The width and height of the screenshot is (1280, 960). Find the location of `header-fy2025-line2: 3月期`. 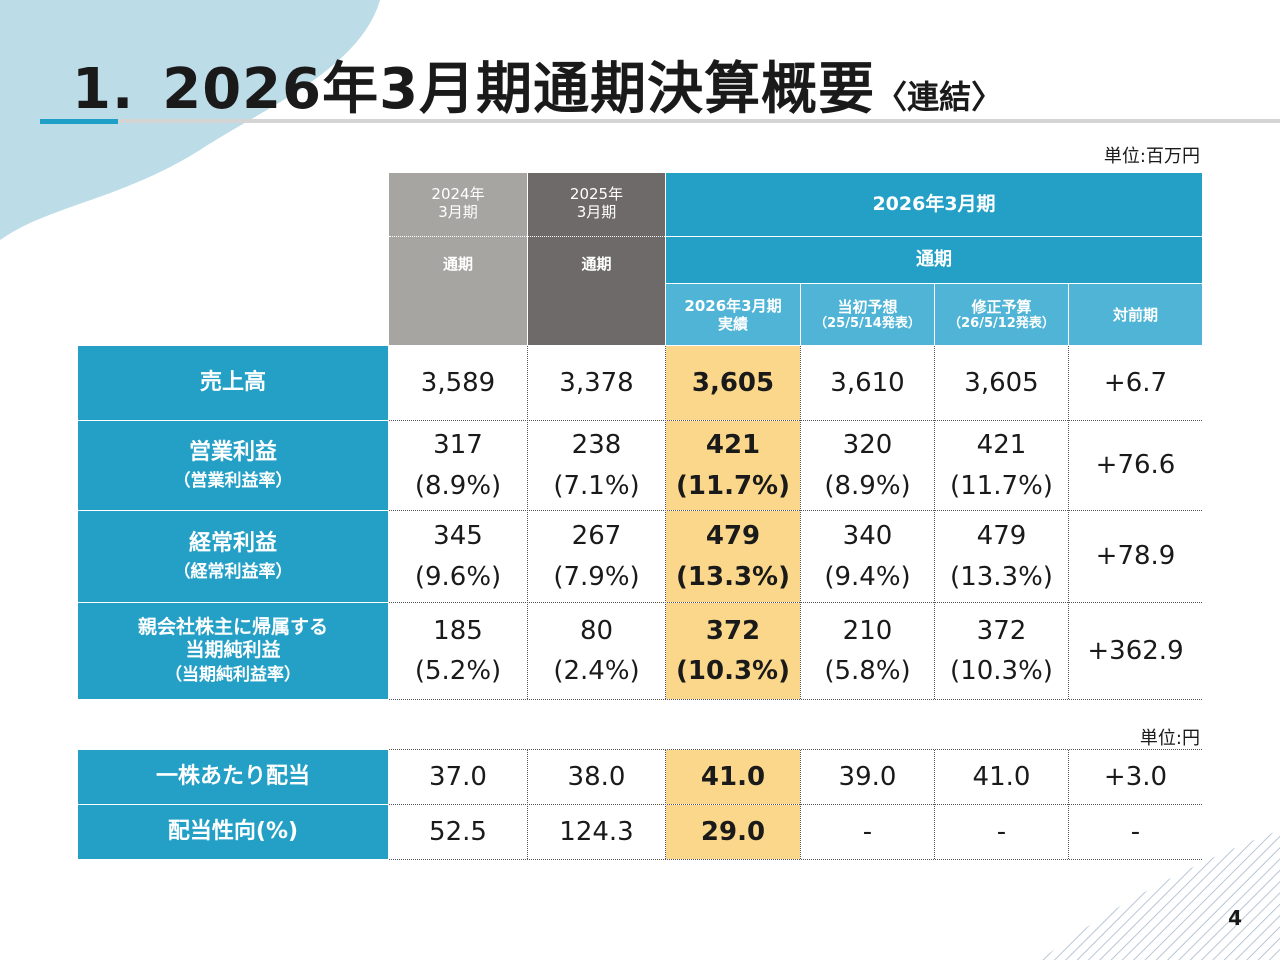

header-fy2025-line2: 3月期 is located at coordinates (596, 212).